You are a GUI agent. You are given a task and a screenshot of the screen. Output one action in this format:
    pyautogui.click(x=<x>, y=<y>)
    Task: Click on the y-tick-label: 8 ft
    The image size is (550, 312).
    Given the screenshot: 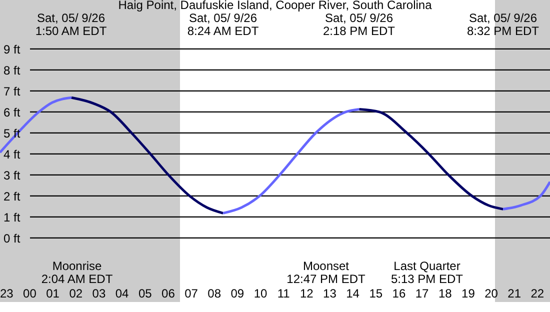 What is the action you would take?
    pyautogui.click(x=12, y=70)
    